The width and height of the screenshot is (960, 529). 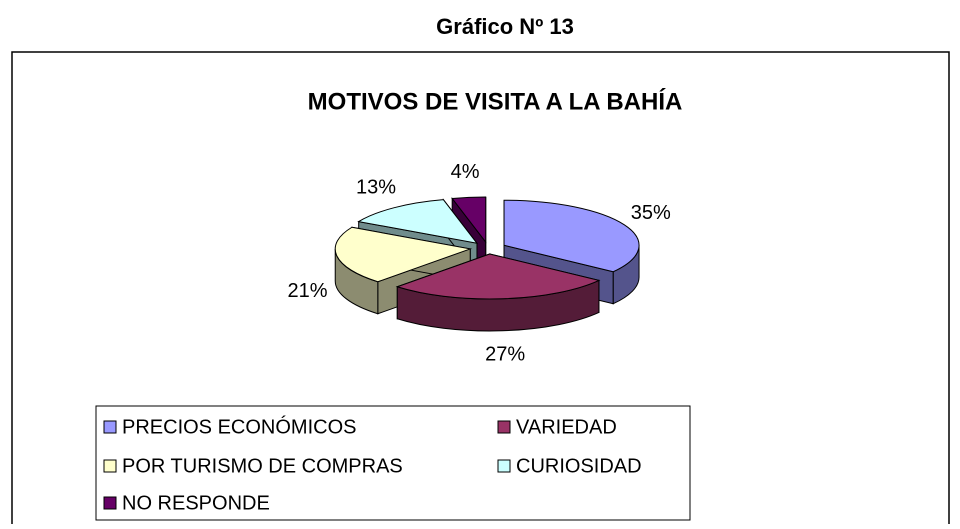 I want to click on chart-title: MOTIVOS DE VISITA A LA BAHÍA, so click(x=495, y=101).